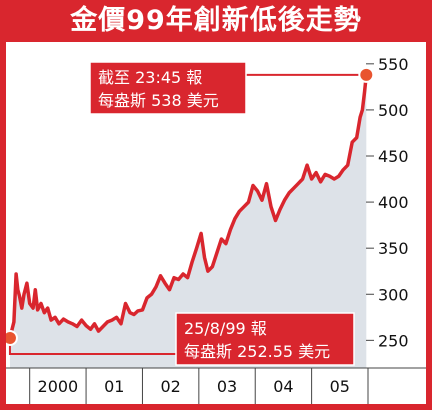  What do you see at coordinates (393, 248) in the screenshot?
I see `y-tick-label: 350` at bounding box center [393, 248].